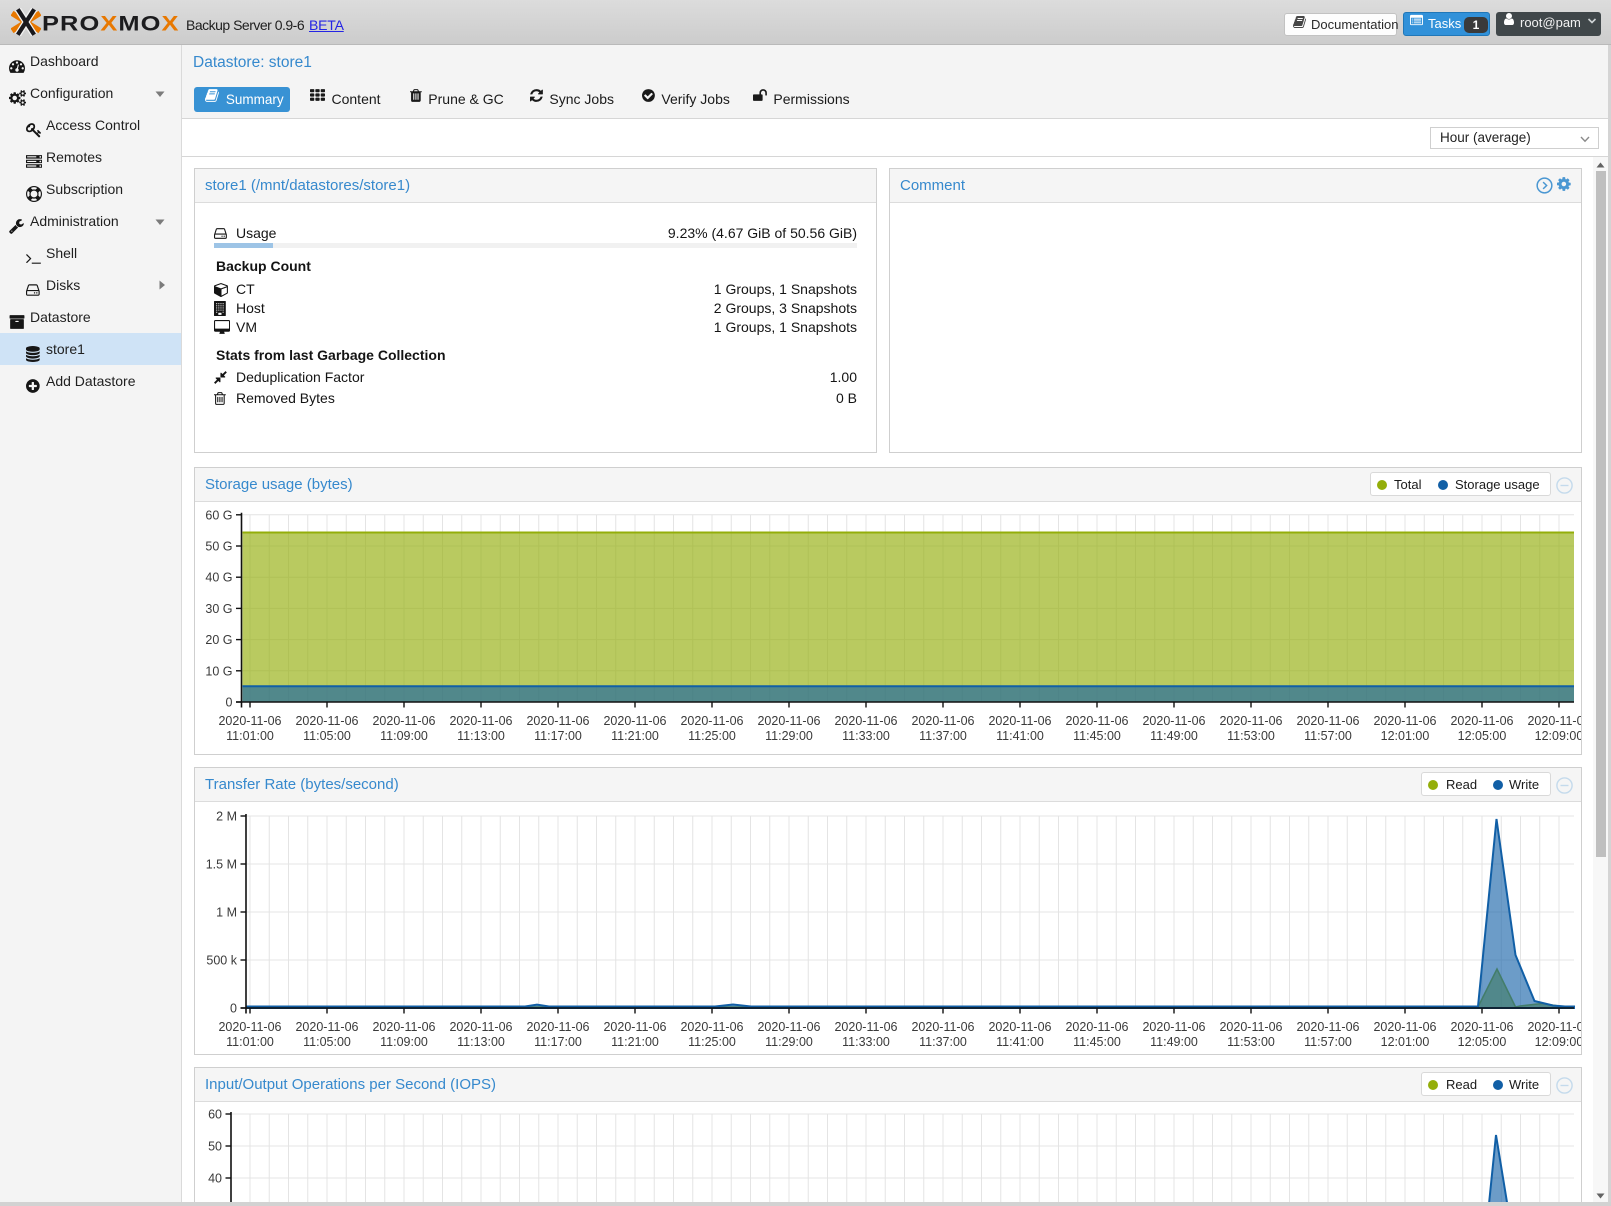  Describe the element at coordinates (215, 1179) in the screenshot. I see `svg-text: 40` at that location.